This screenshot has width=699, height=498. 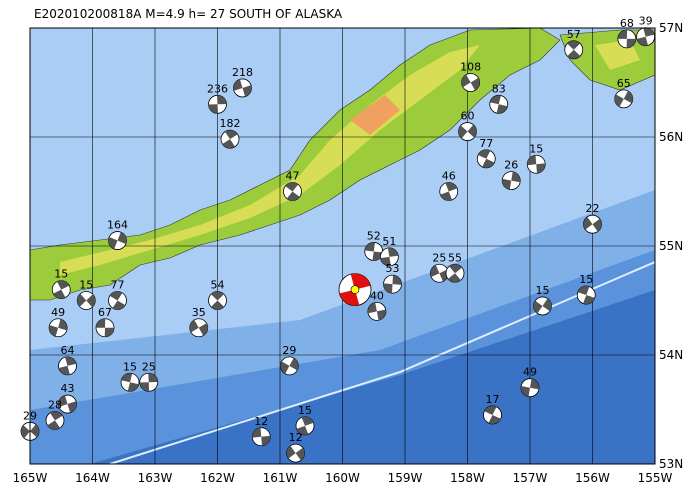 I want to click on depth-label: 49, so click(x=530, y=372).